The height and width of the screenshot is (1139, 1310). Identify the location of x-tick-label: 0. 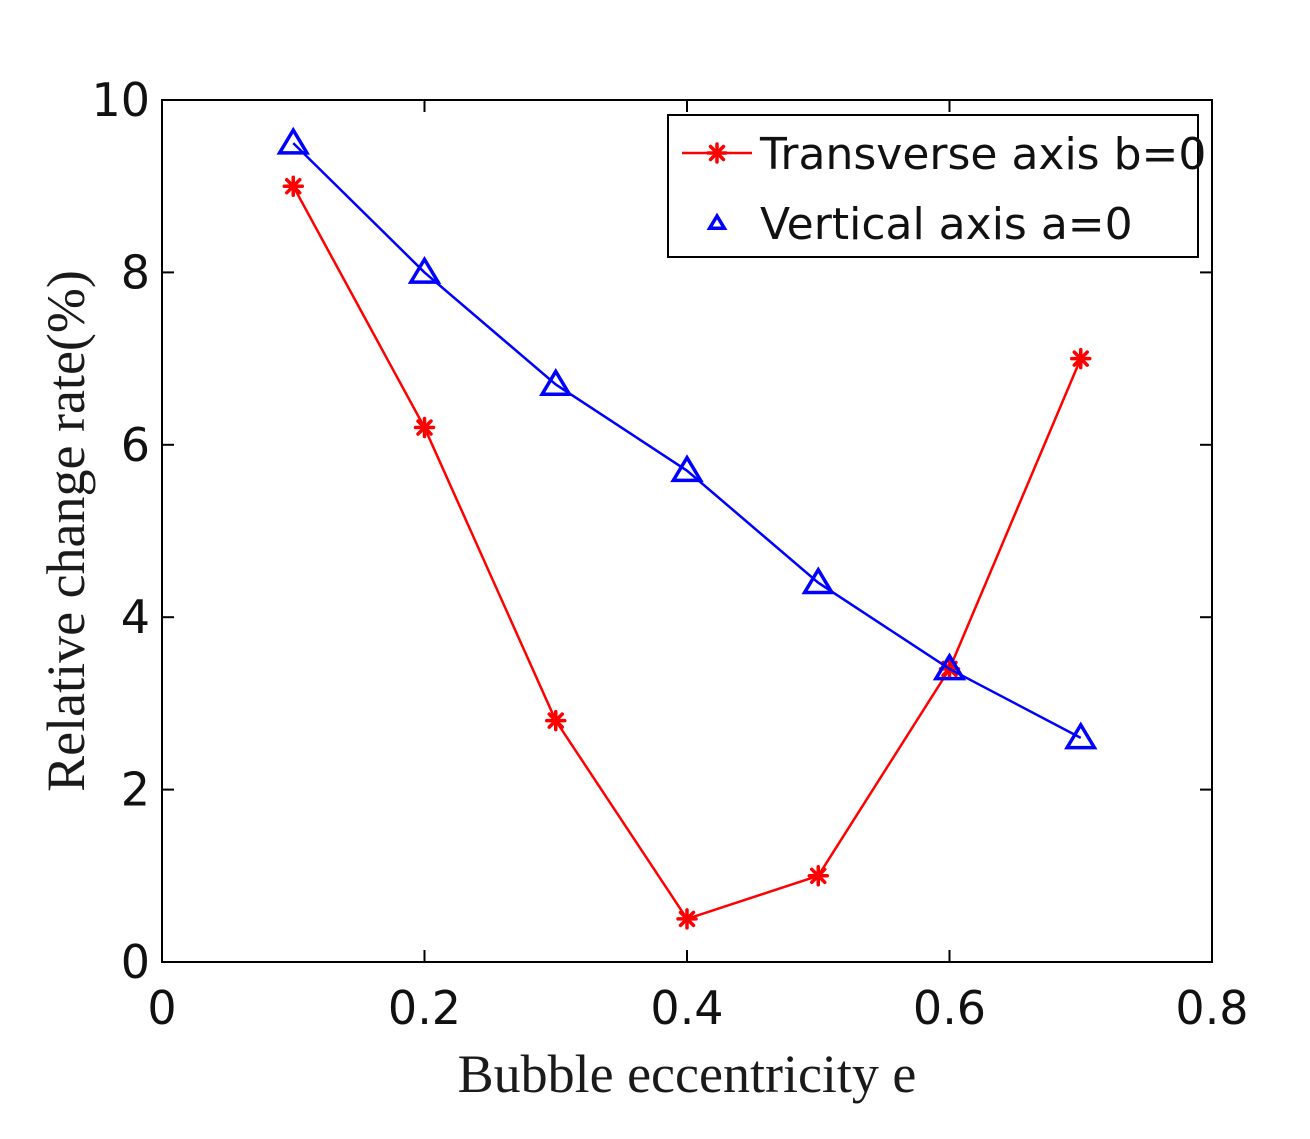
(161, 1008).